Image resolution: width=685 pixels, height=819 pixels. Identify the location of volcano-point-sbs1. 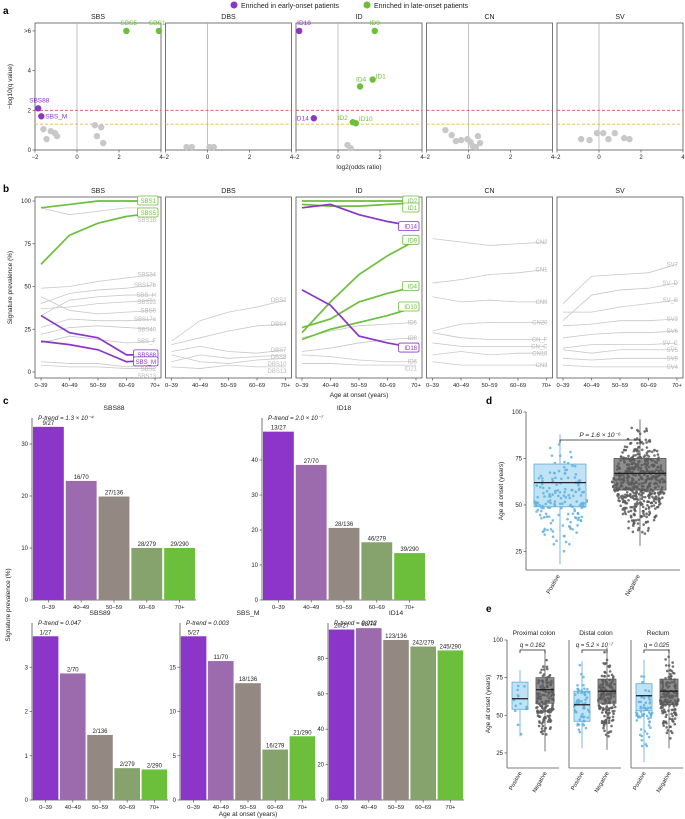
(159, 31).